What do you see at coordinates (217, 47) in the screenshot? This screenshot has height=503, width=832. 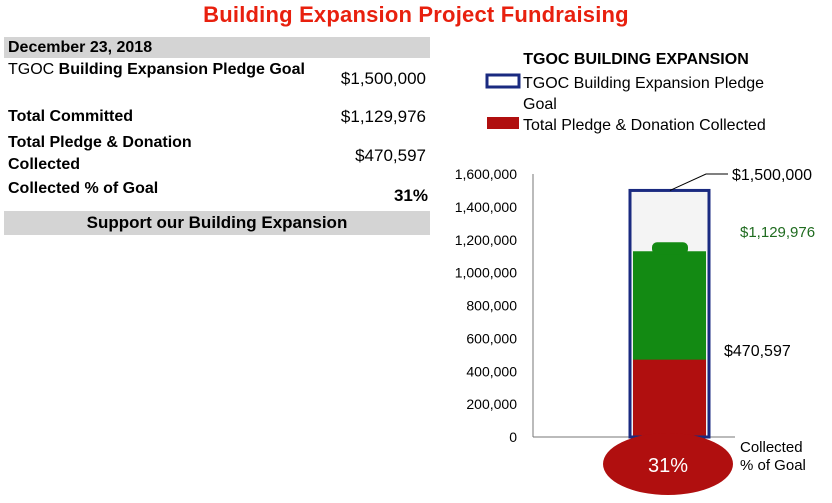 I see `report-date: December 23, 2018` at bounding box center [217, 47].